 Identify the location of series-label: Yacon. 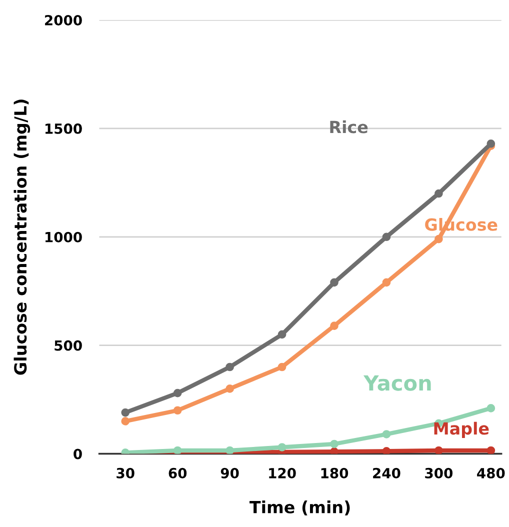
(397, 383).